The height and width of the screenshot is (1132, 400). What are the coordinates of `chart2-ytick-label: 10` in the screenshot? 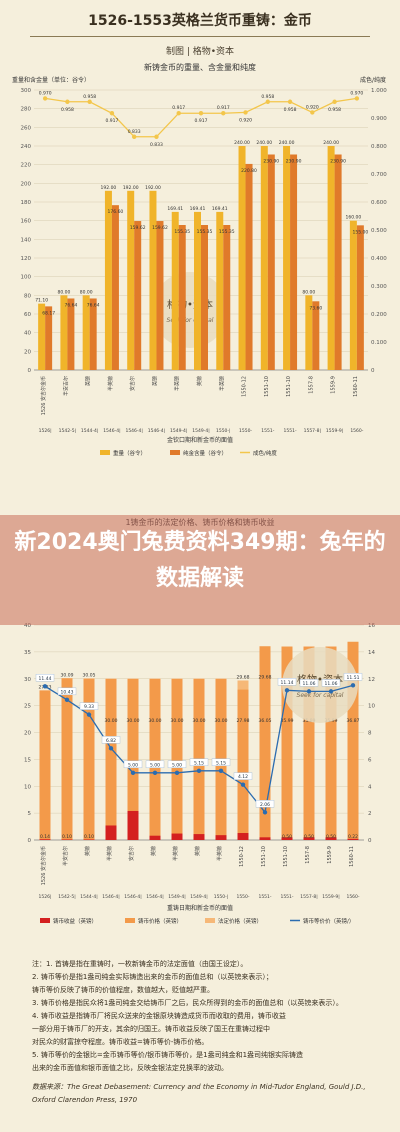 It's located at (27, 787).